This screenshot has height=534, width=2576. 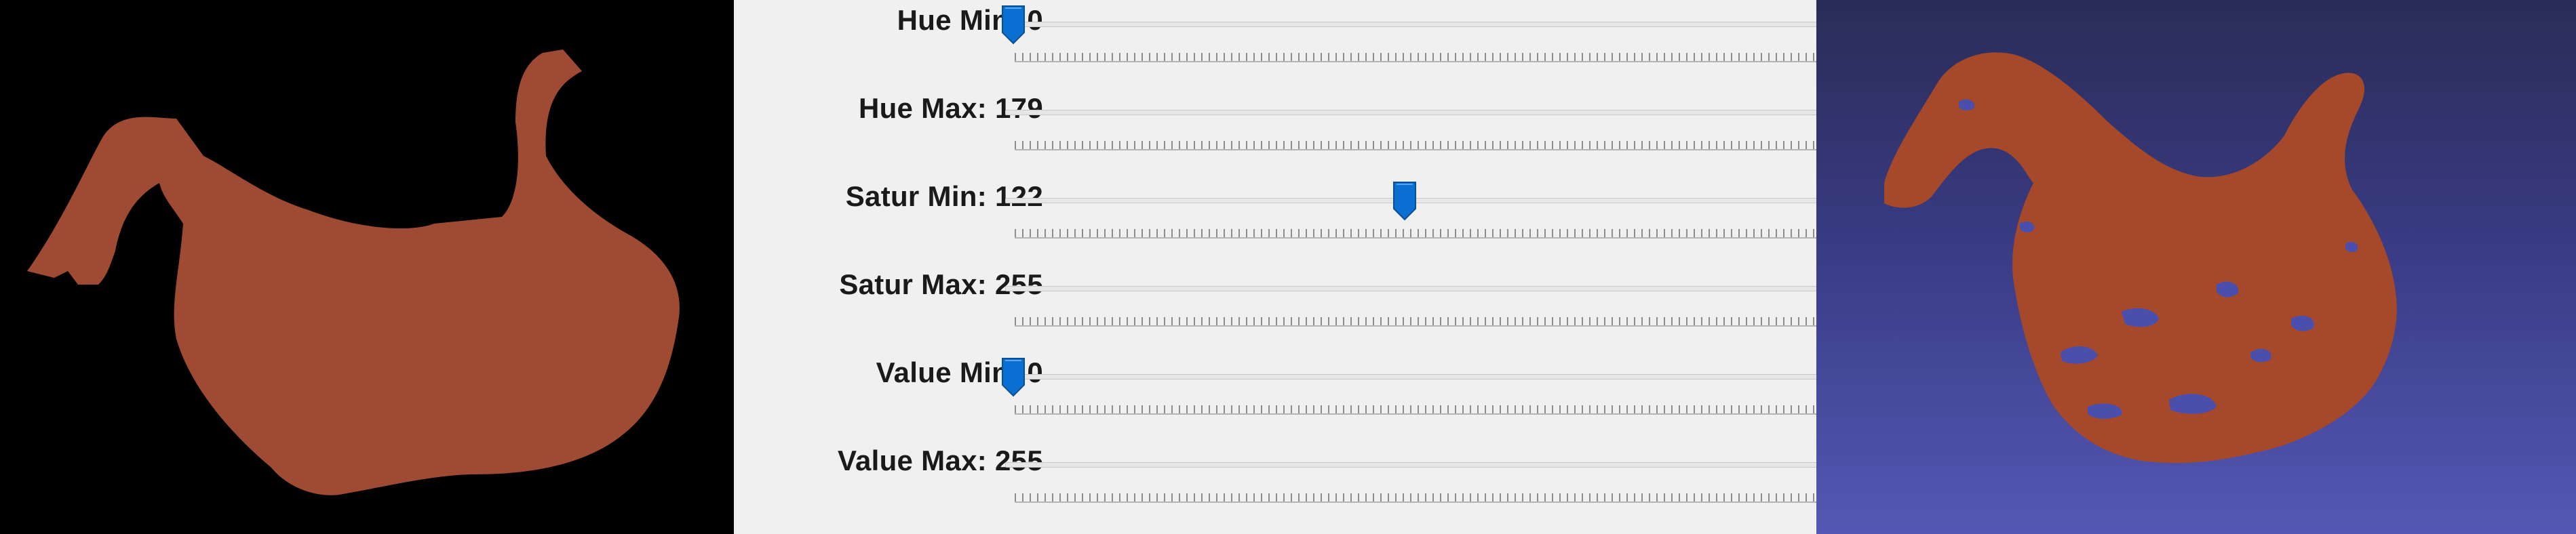 What do you see at coordinates (1415, 410) in the screenshot?
I see `value-min-ticks` at bounding box center [1415, 410].